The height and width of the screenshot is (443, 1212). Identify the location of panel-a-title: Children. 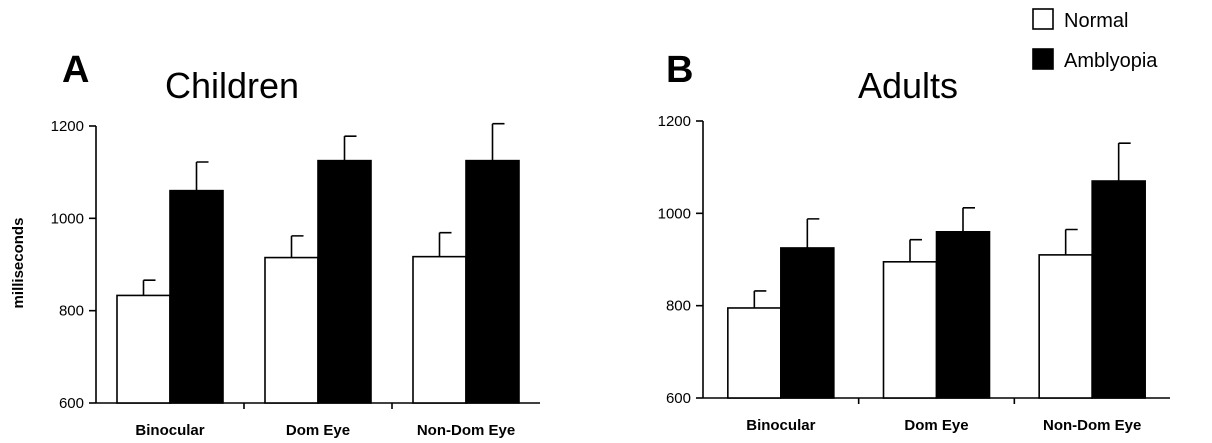
(232, 85).